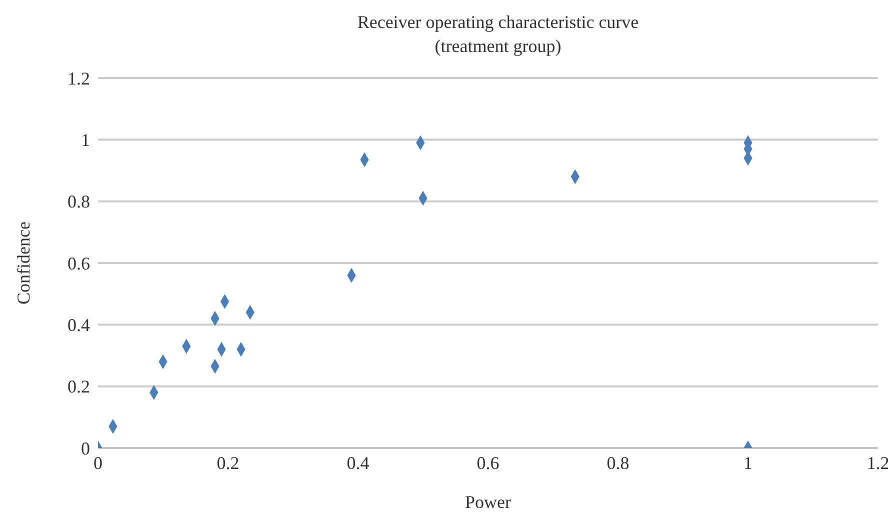  What do you see at coordinates (23, 263) in the screenshot?
I see `y-axis-title: Confidence` at bounding box center [23, 263].